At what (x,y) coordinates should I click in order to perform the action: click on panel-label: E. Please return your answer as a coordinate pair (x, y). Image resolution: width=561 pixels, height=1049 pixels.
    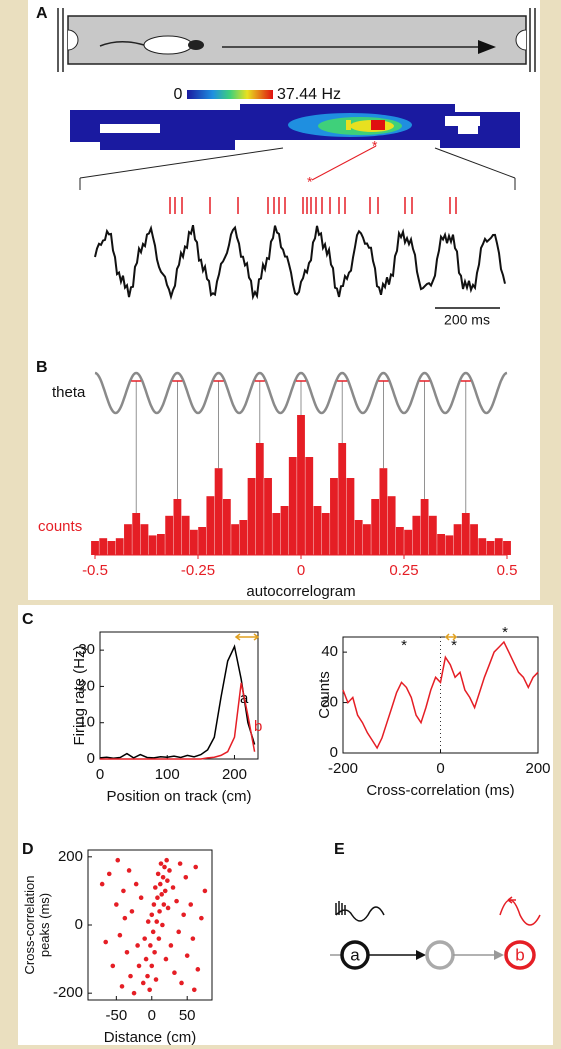
    Looking at the image, I should click on (339, 849).